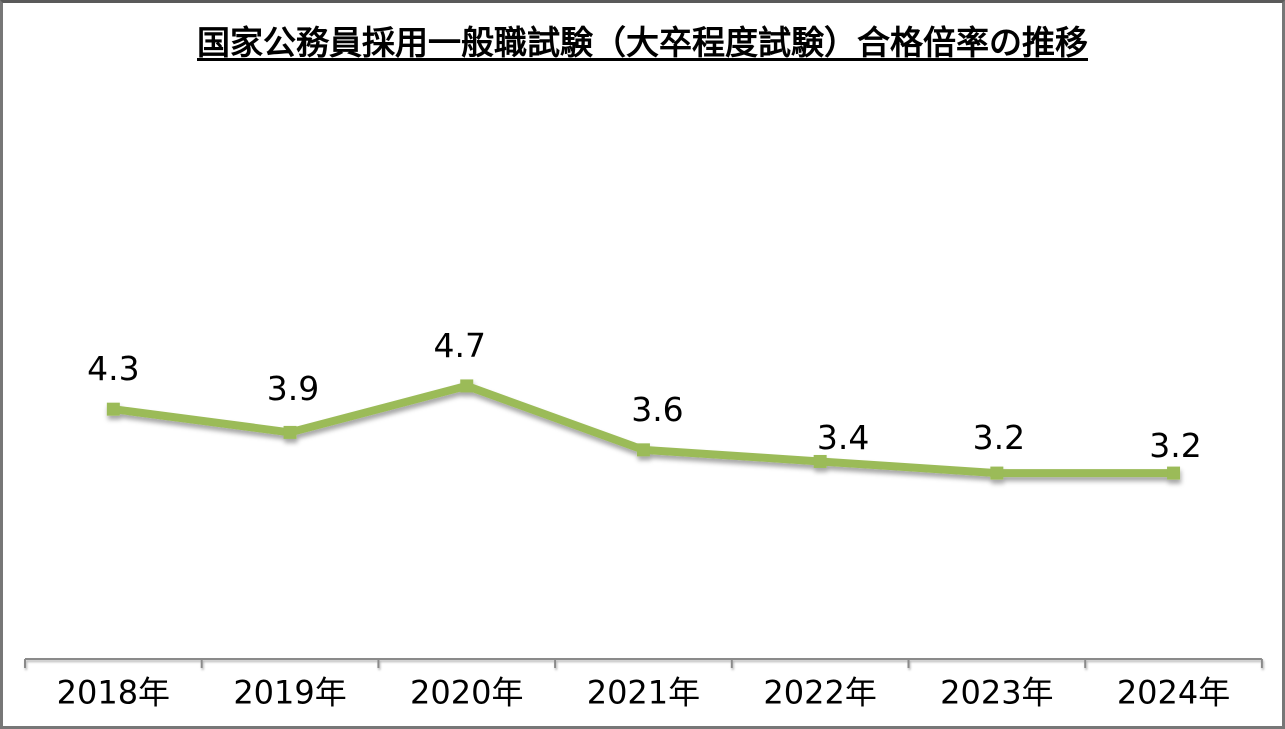  I want to click on x-axis, so click(643, 663).